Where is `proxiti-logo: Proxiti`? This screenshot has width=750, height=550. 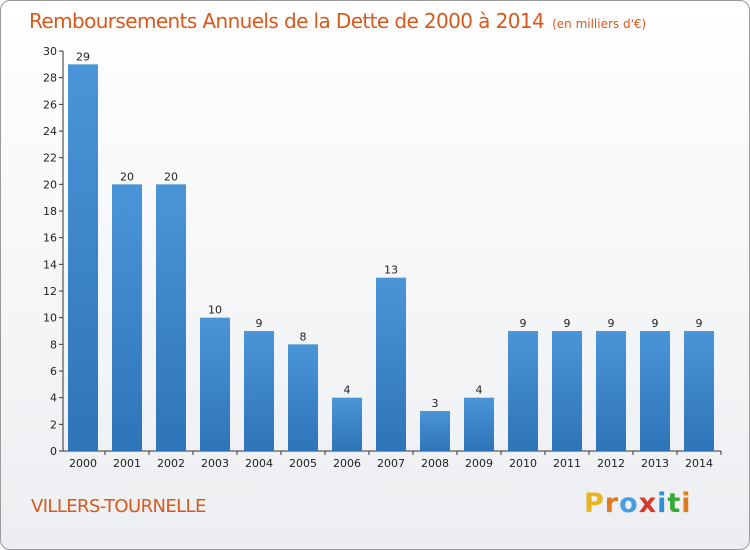
proxiti-logo: Proxiti is located at coordinates (638, 503).